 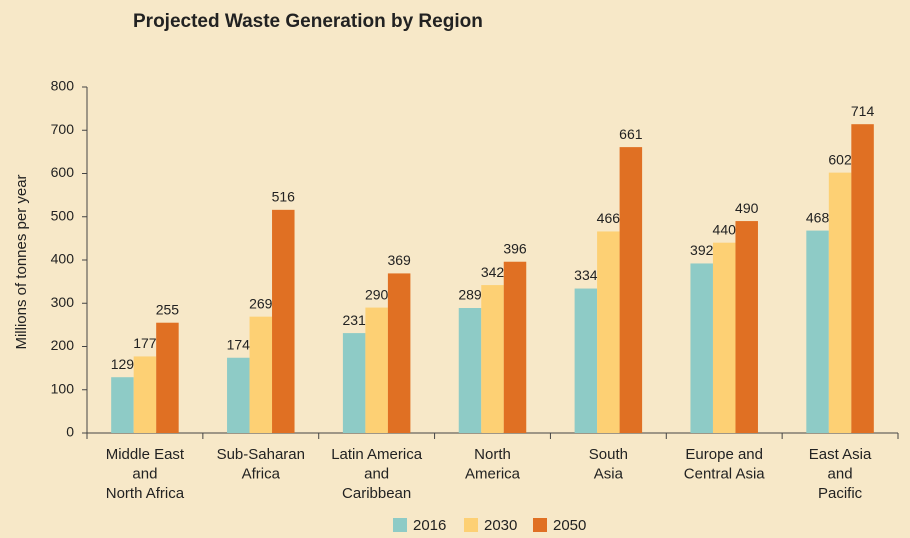 What do you see at coordinates (725, 473) in the screenshot?
I see `x-tick-label: Central Asia` at bounding box center [725, 473].